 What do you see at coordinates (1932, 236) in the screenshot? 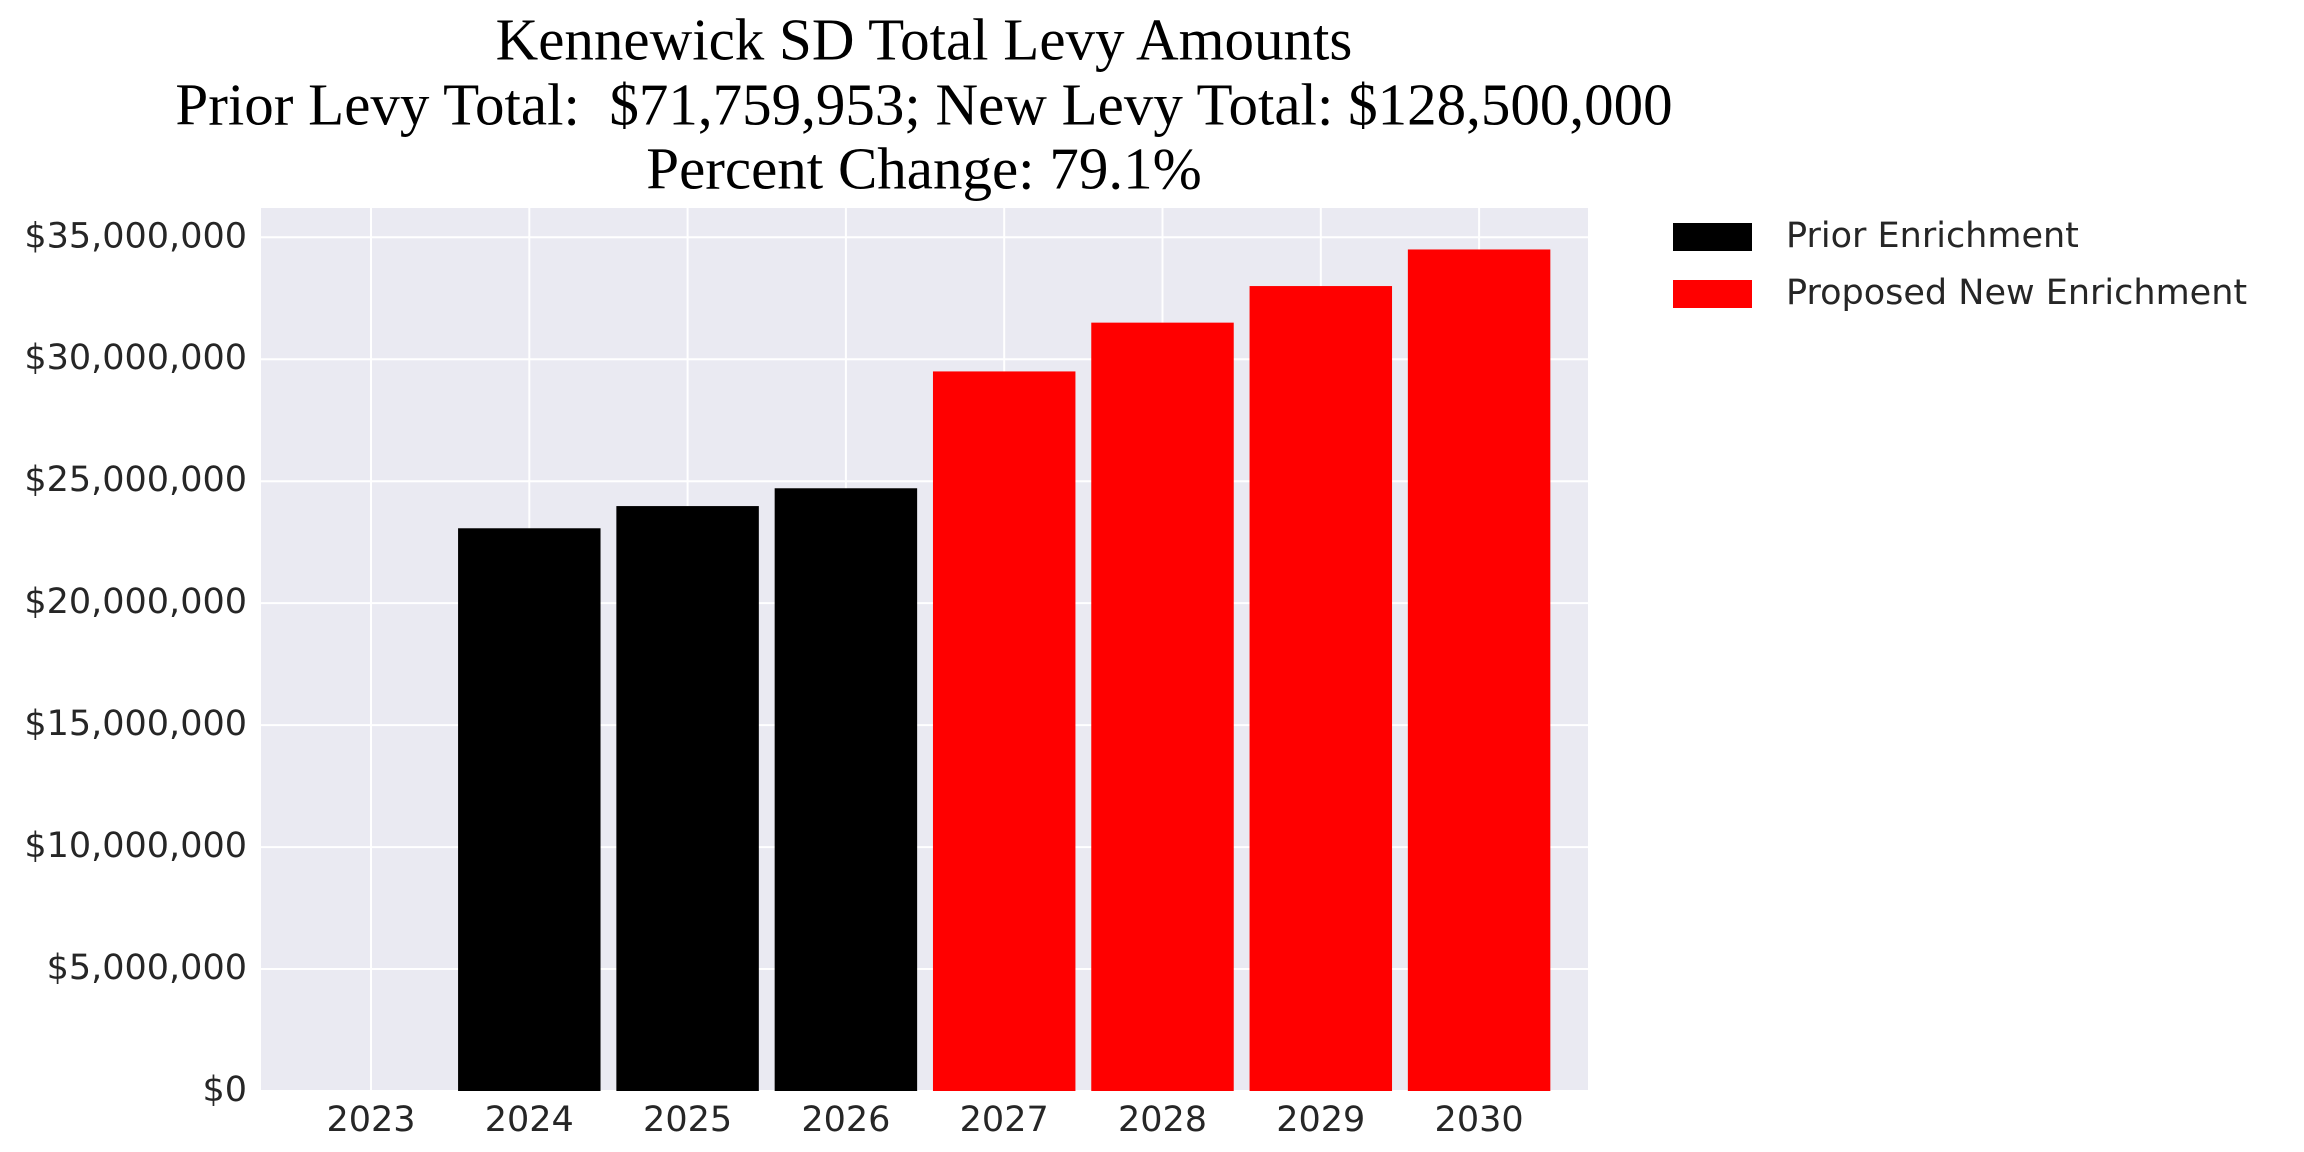
I see `legend-label: Prior Enrichment` at bounding box center [1932, 236].